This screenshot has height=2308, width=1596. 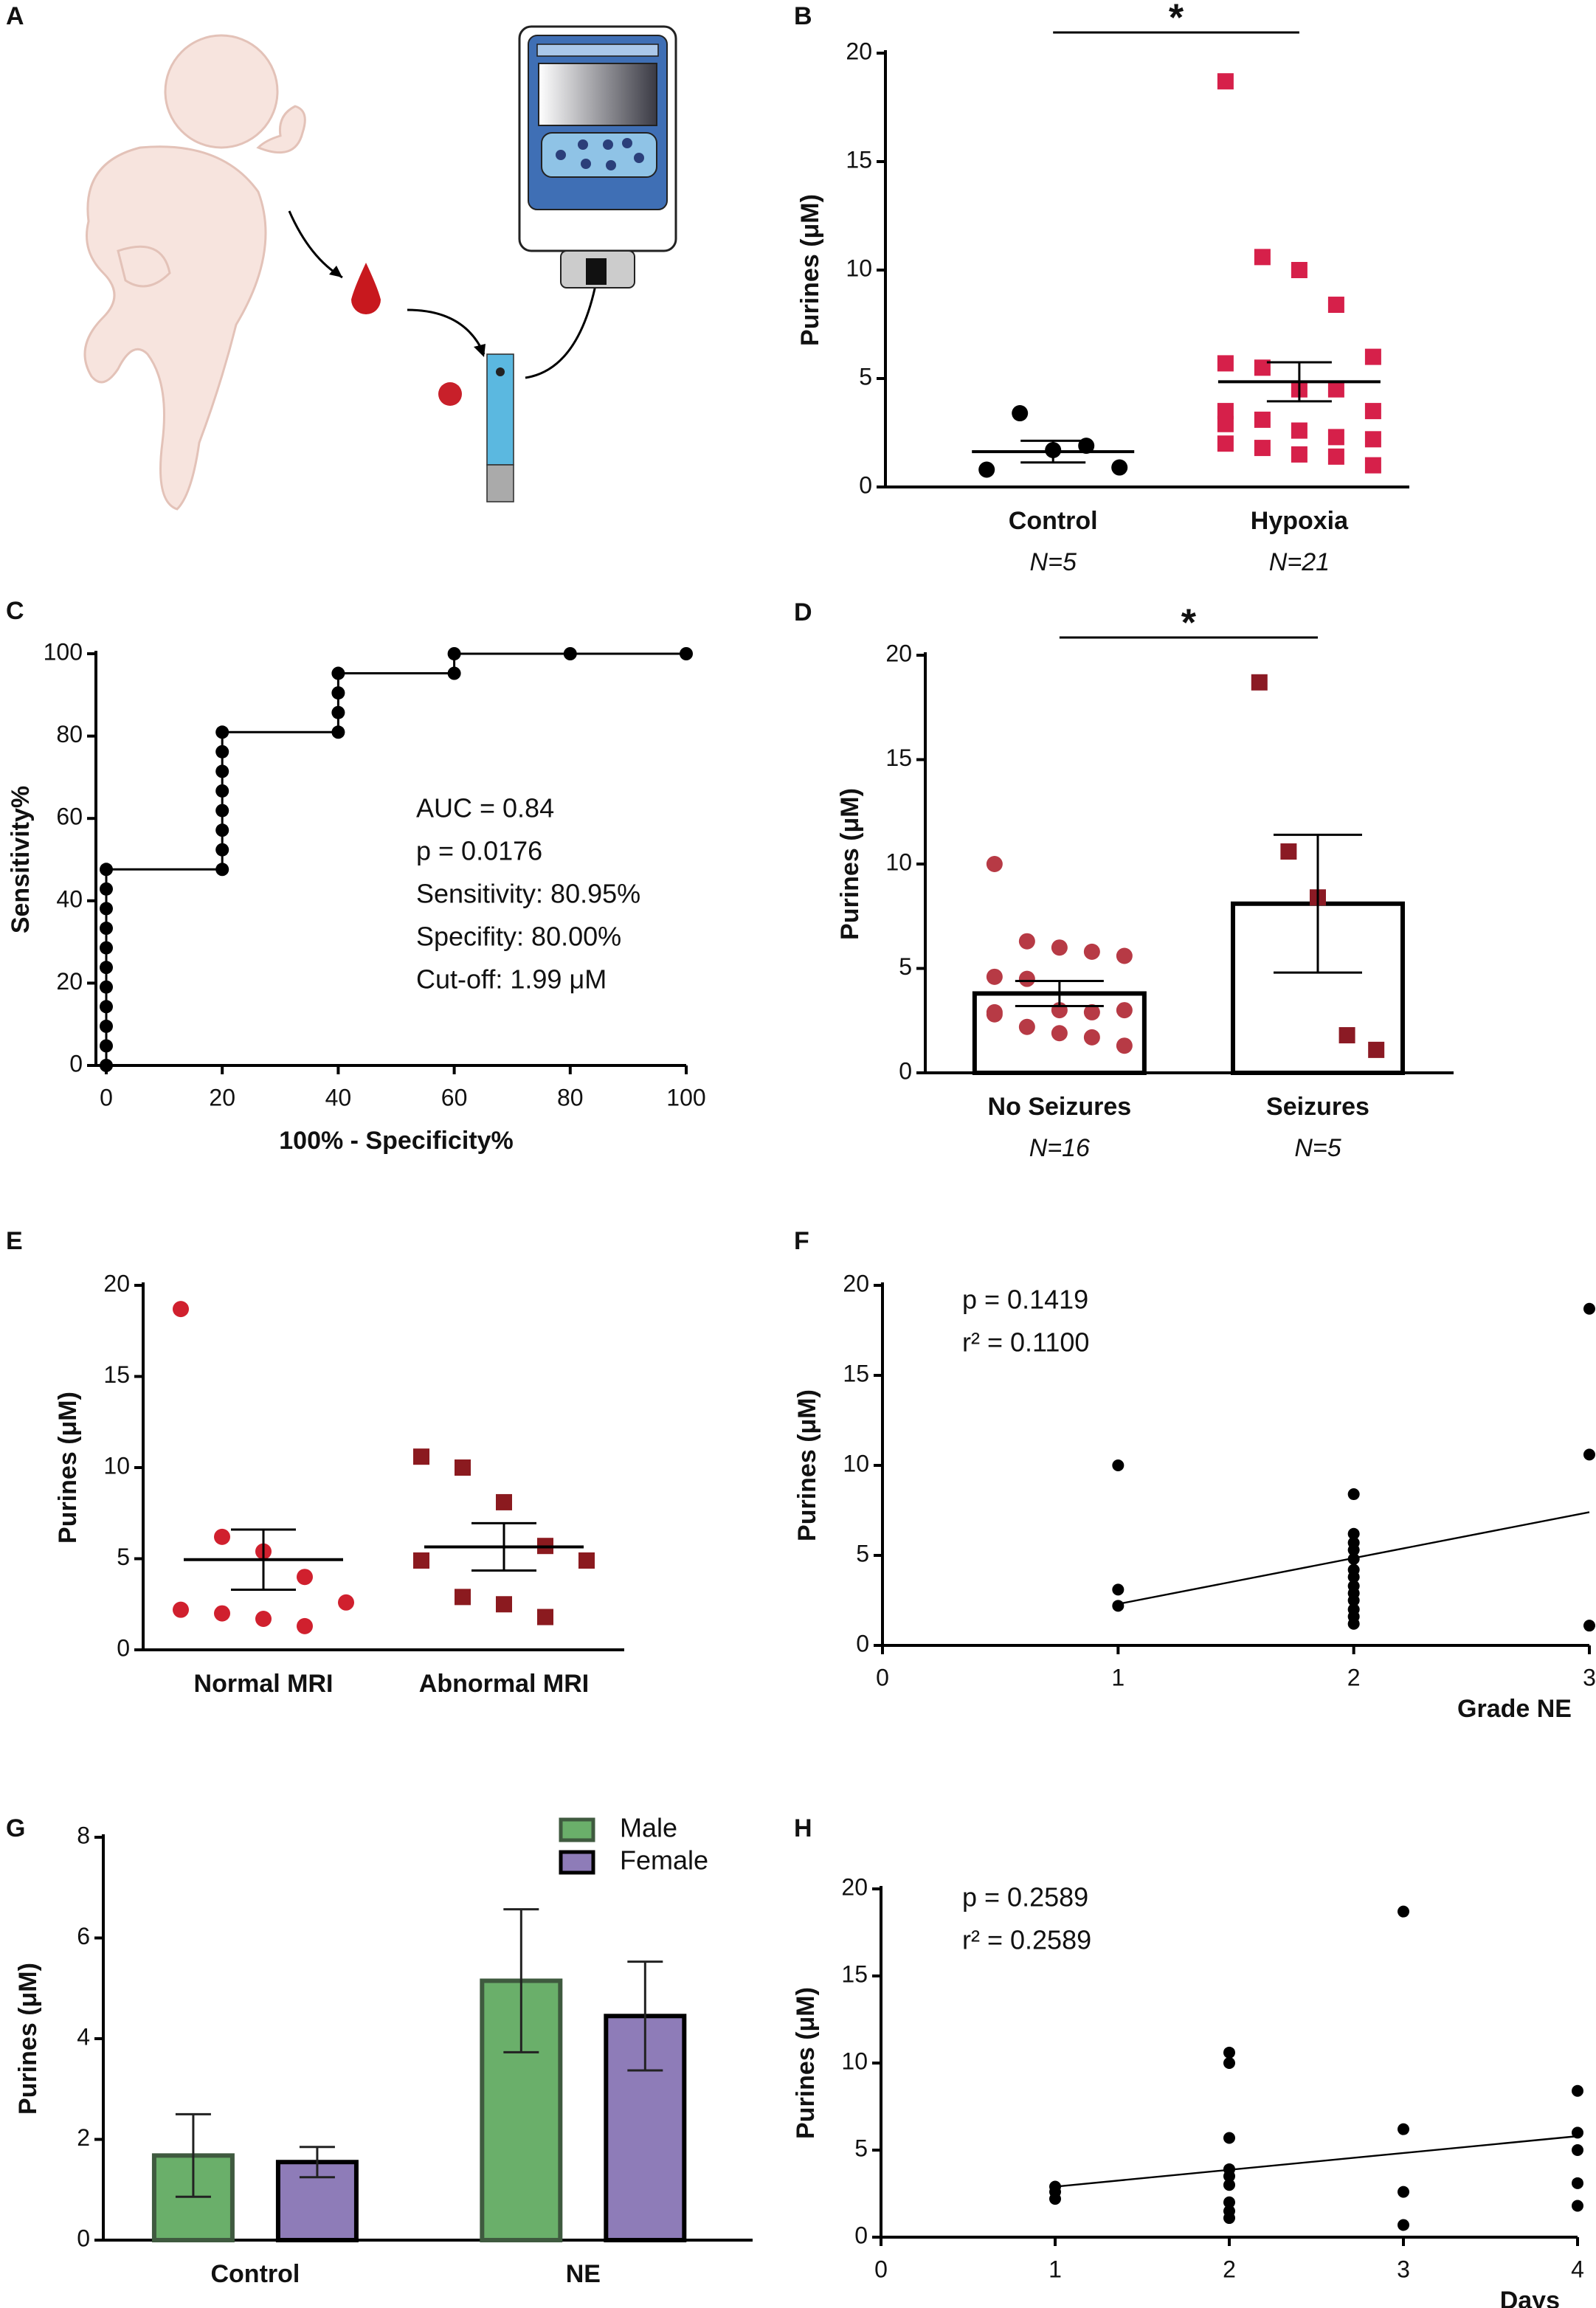 I want to click on x-tick-label: 3, so click(x=1404, y=2269).